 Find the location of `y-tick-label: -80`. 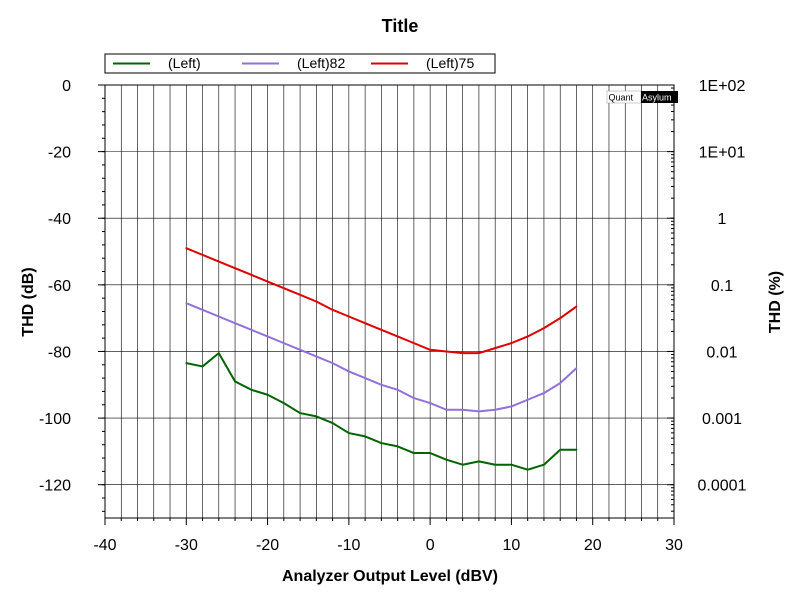

y-tick-label: -80 is located at coordinates (59, 352).